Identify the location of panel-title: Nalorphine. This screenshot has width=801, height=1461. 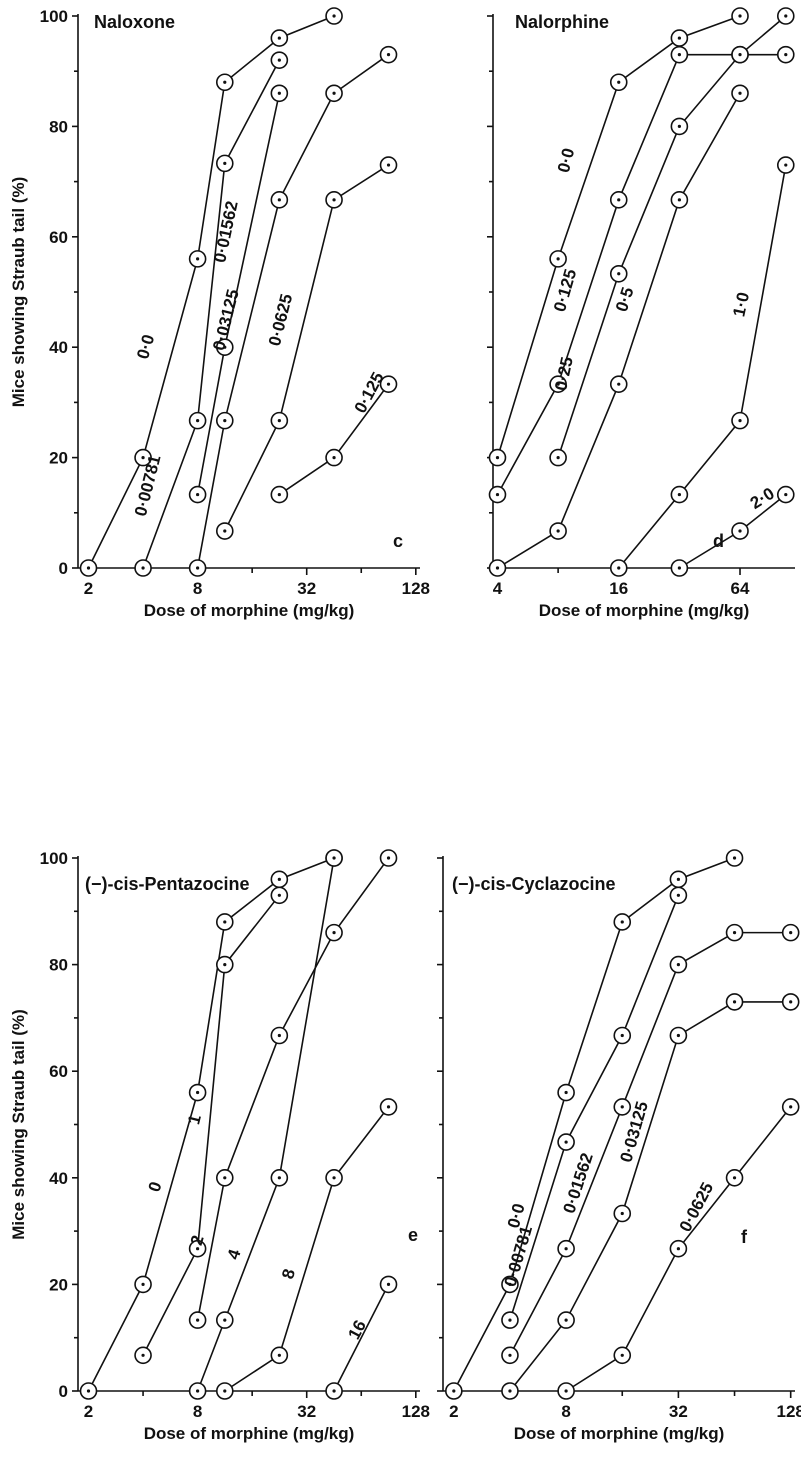
(562, 22).